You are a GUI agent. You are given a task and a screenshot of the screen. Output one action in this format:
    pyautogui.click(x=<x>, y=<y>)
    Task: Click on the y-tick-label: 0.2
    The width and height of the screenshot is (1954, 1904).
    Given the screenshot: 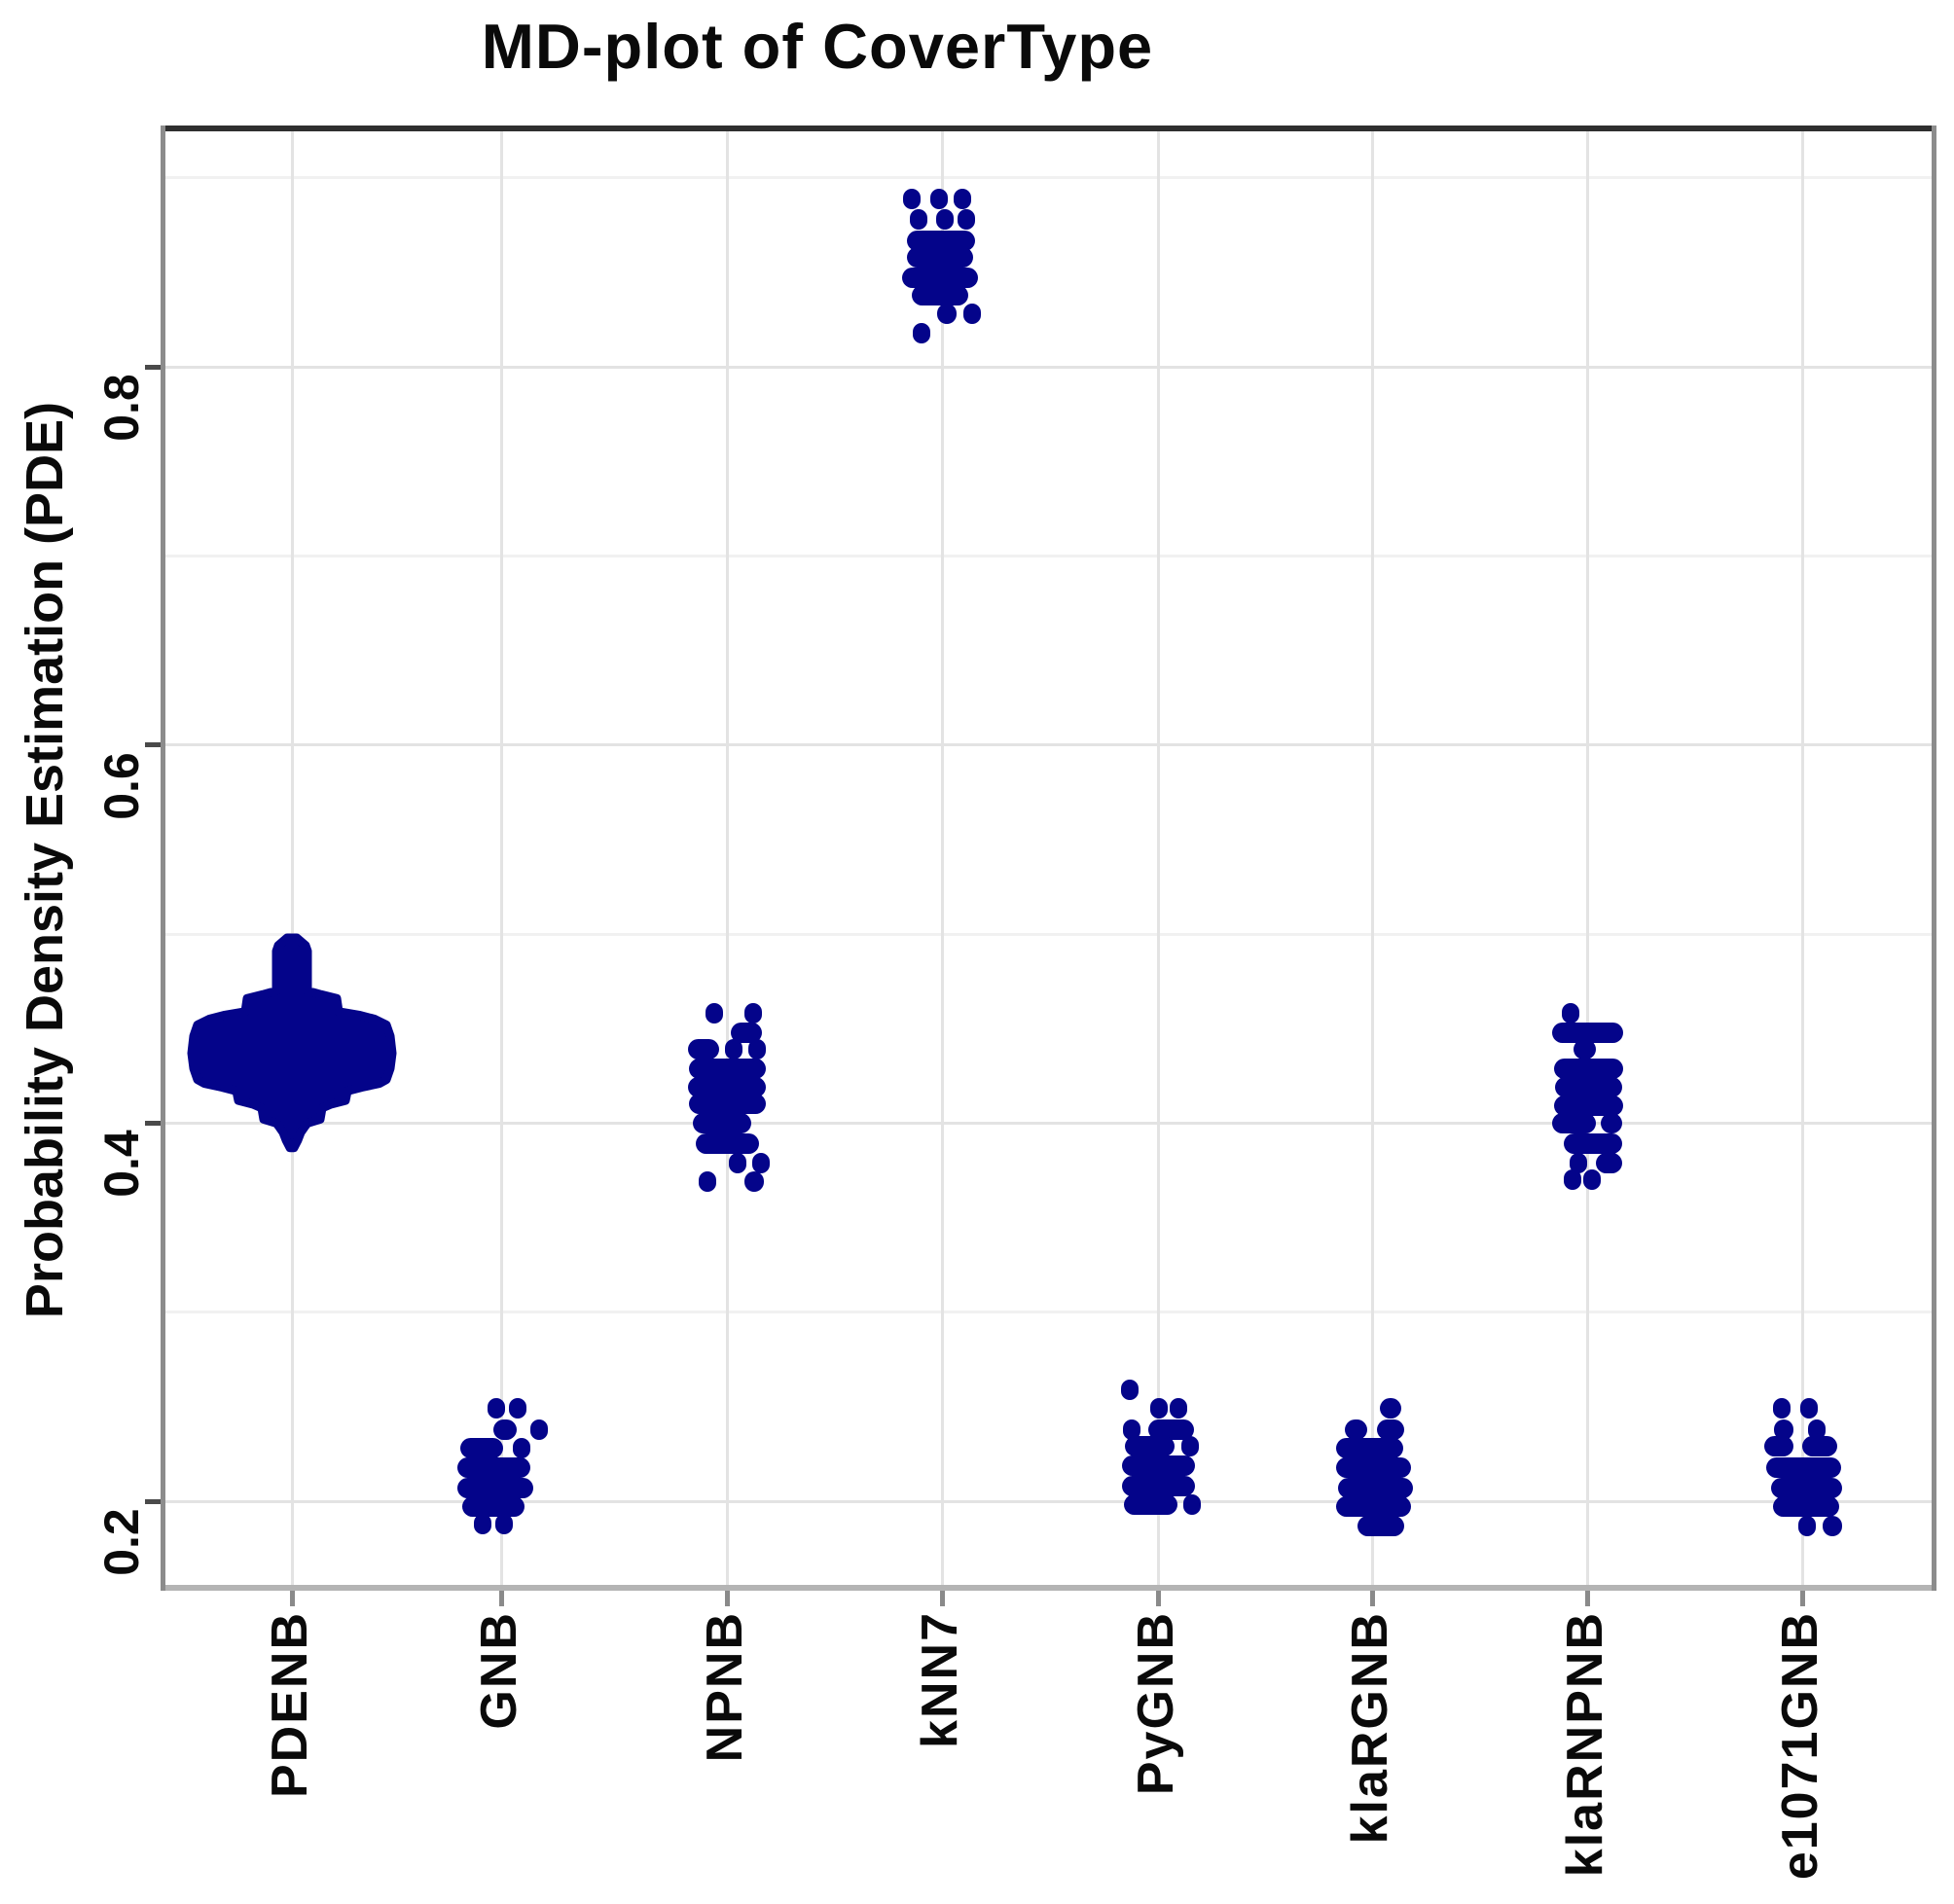 What is the action you would take?
    pyautogui.click(x=121, y=1542)
    